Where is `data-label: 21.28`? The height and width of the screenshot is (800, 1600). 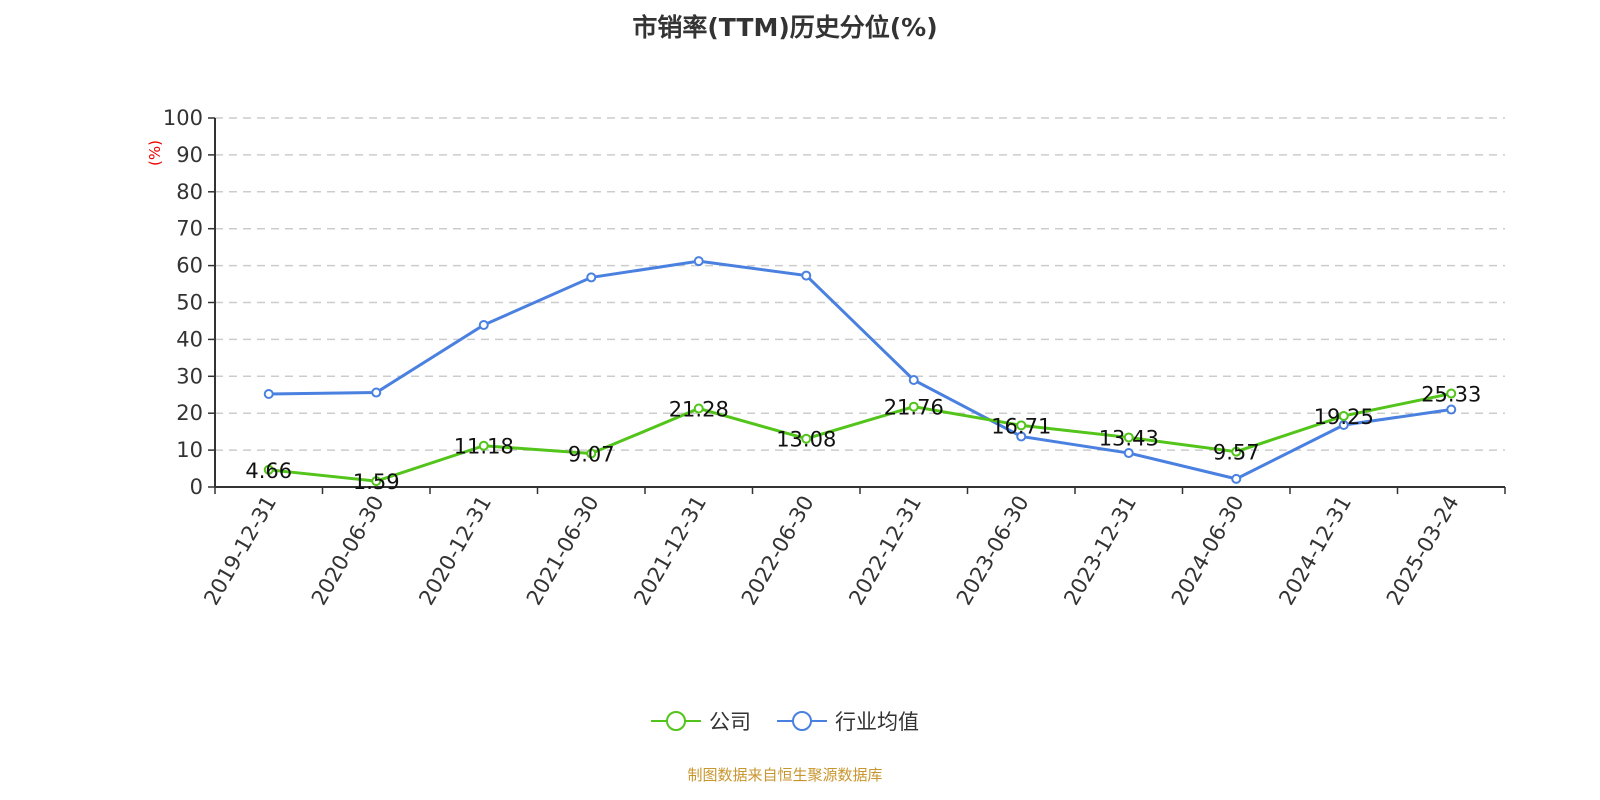
data-label: 21.28 is located at coordinates (699, 409).